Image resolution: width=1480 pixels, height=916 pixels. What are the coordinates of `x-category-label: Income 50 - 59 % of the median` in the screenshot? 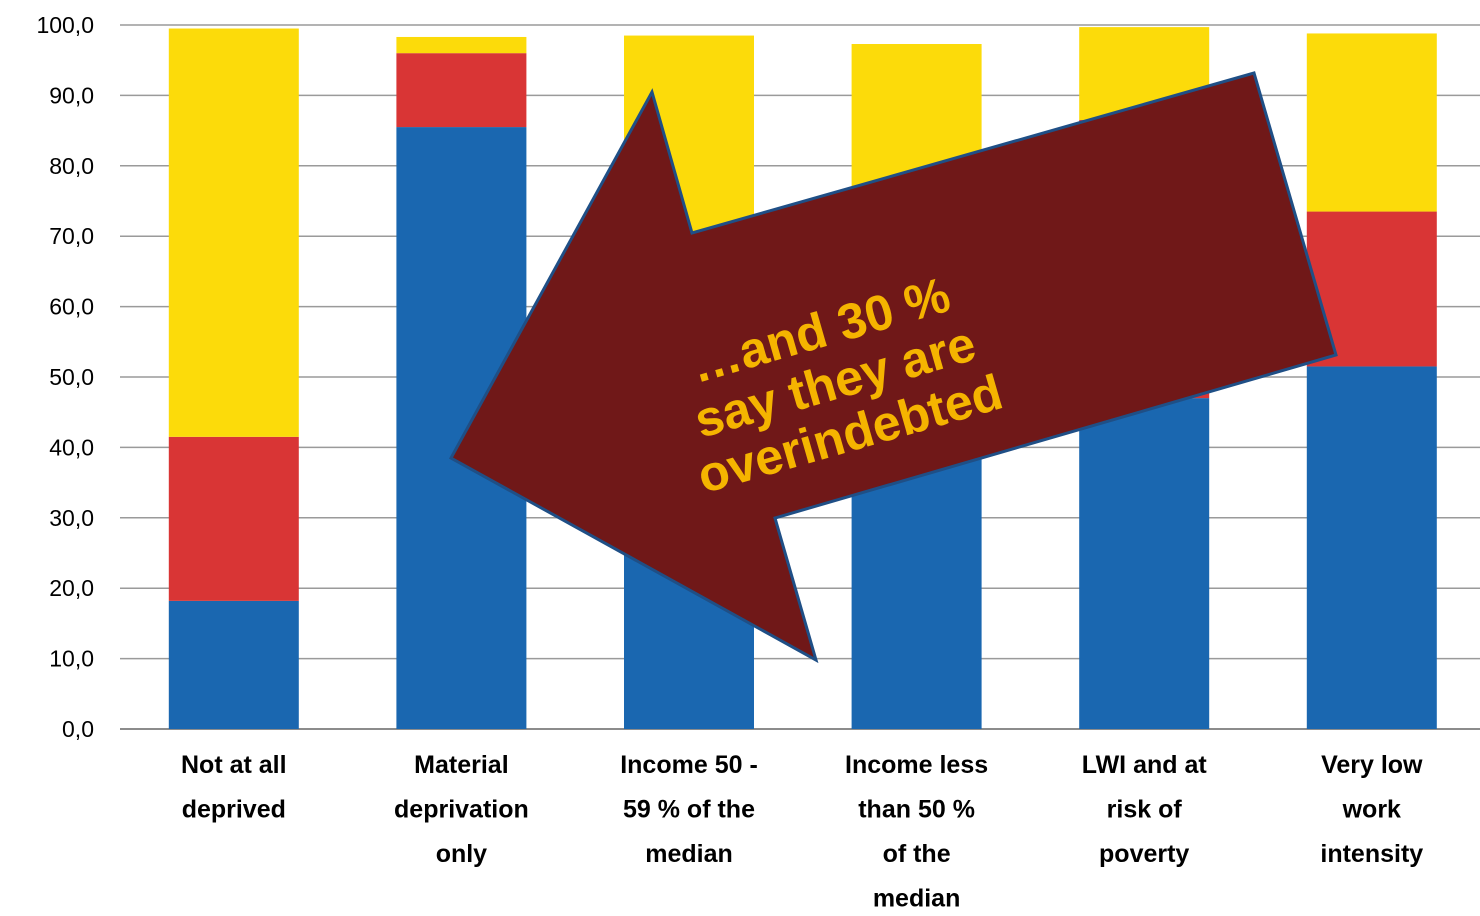 It's located at (689, 809).